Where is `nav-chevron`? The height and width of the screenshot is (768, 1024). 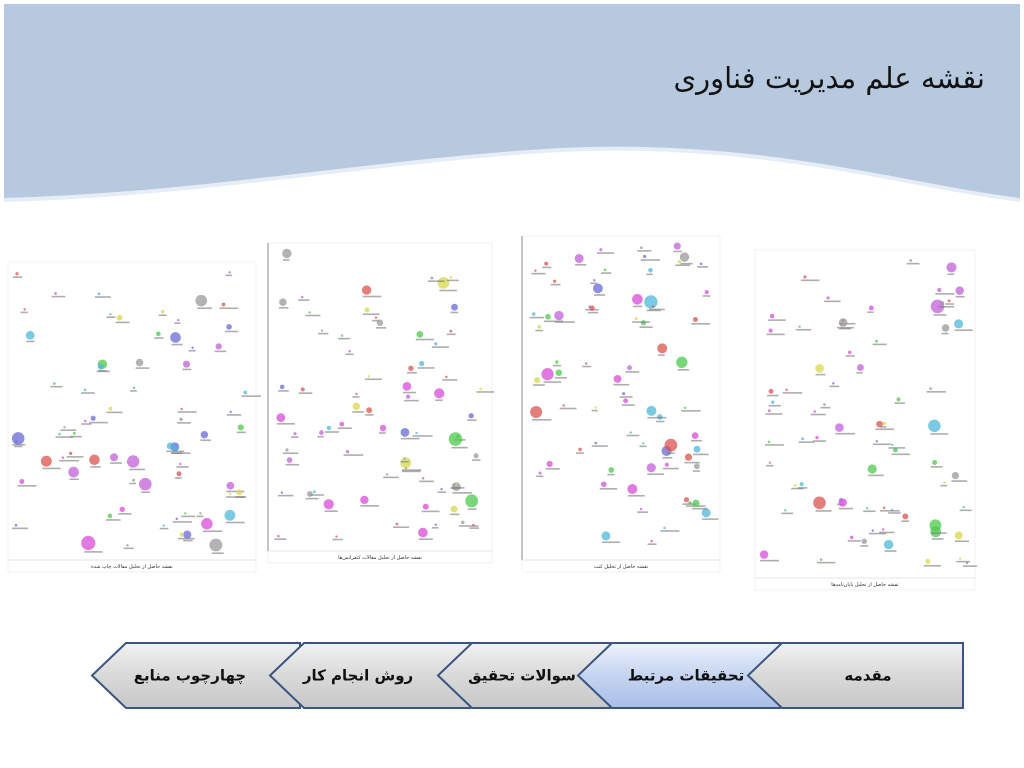
nav-chevron is located at coordinates (855, 675).